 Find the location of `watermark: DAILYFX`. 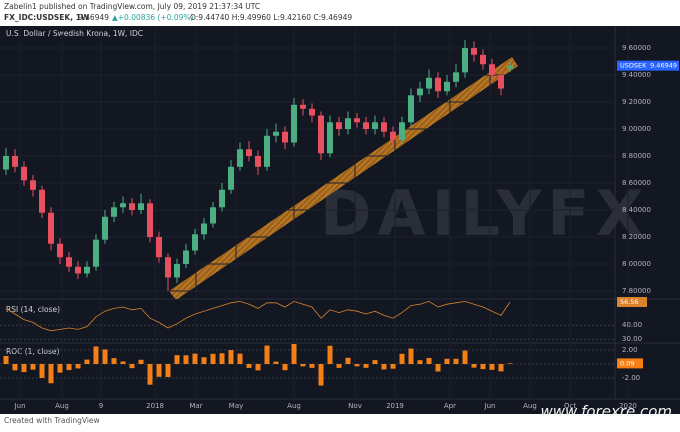

watermark: DAILYFX is located at coordinates (484, 213).